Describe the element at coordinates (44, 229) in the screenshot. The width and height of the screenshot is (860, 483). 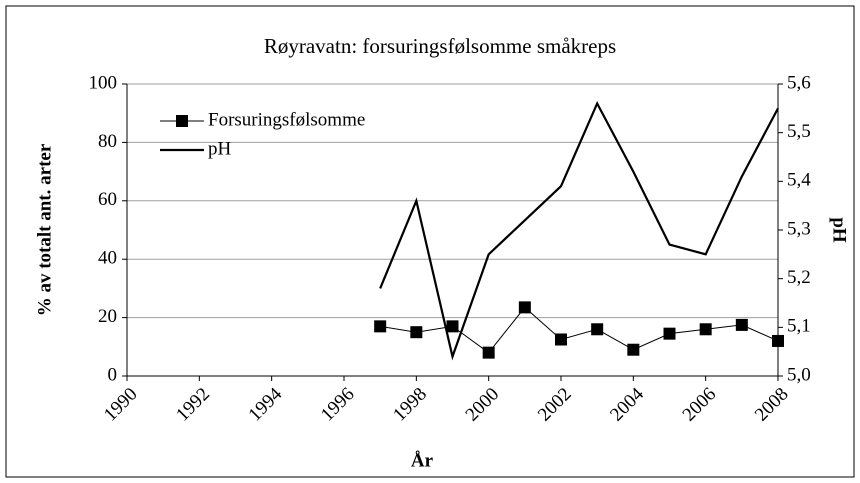
I see `y-axis-label: % av totalt ant. arter` at that location.